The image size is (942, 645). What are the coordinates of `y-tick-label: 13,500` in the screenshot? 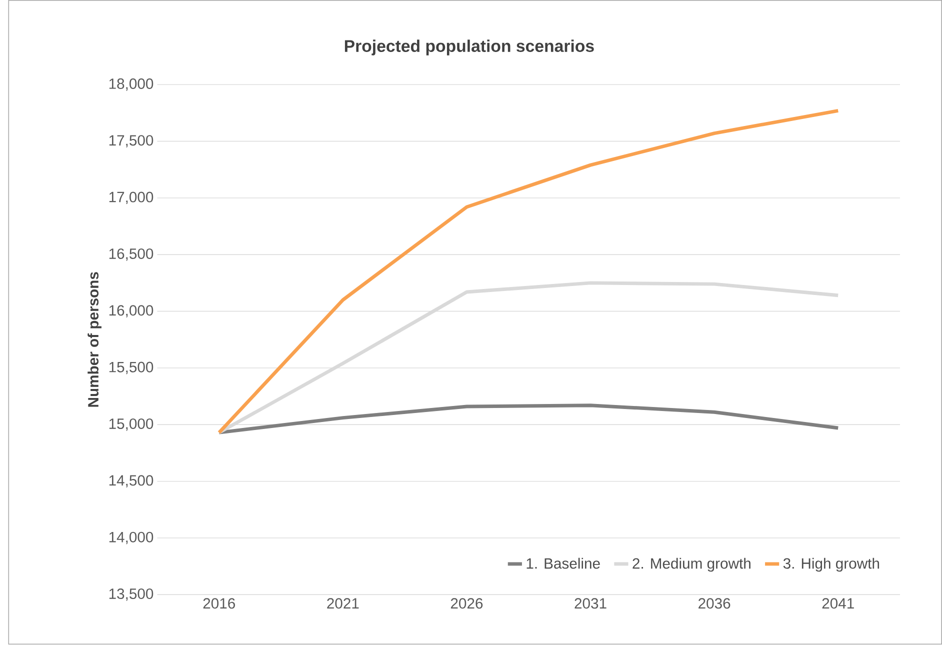 It's located at (131, 594).